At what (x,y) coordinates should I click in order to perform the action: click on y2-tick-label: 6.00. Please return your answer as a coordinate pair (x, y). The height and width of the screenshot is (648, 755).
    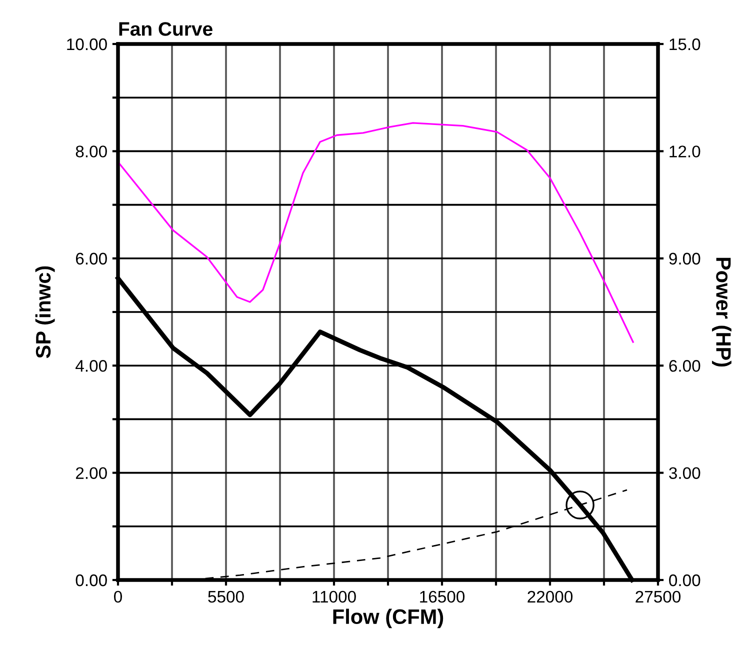
    Looking at the image, I should click on (684, 366).